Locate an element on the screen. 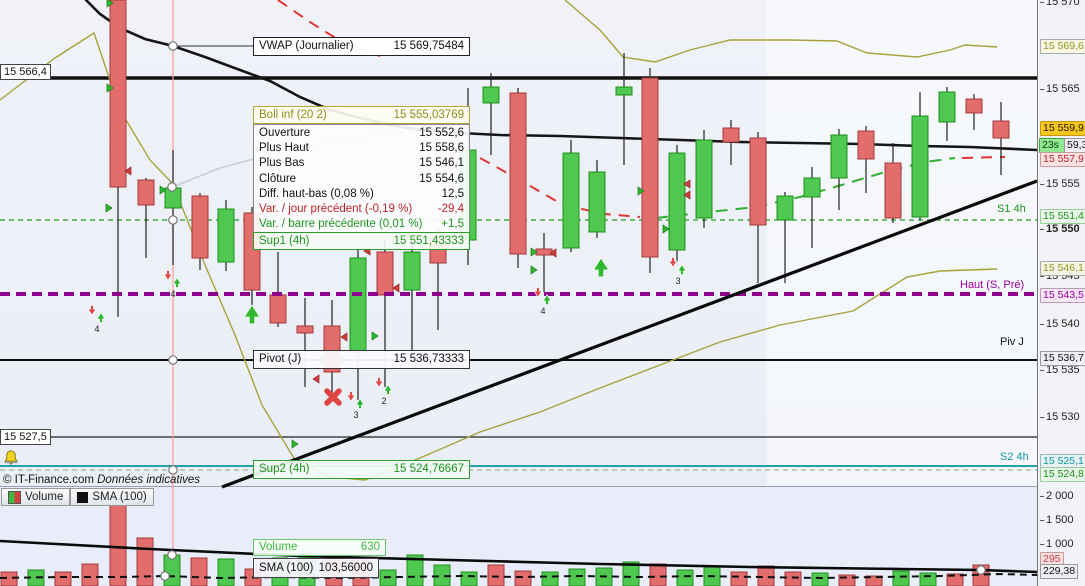 The height and width of the screenshot is (586, 1085). axis-tick: 15 535 is located at coordinates (1060, 370).